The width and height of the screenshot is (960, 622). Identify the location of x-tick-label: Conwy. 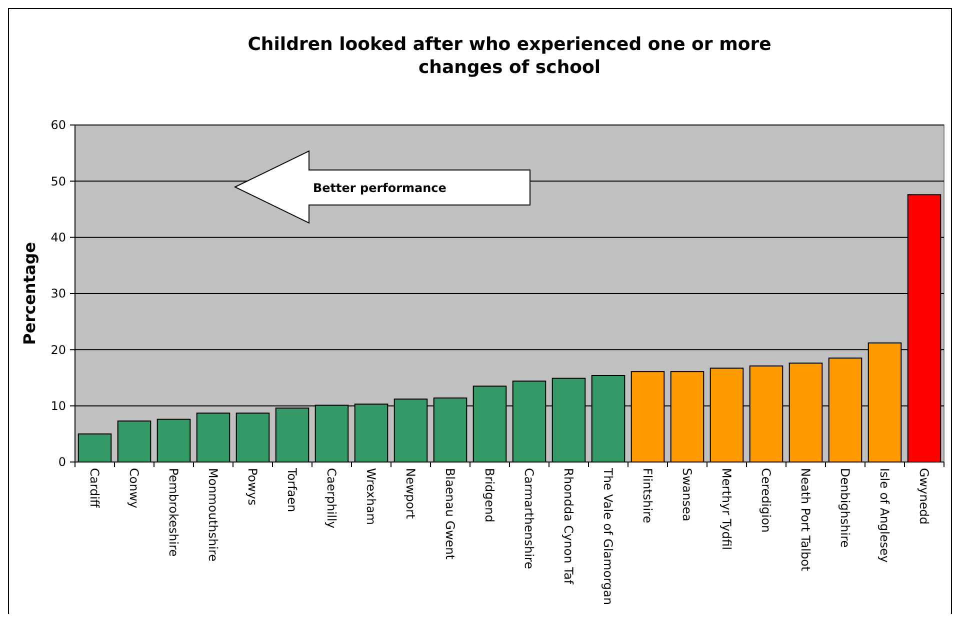
(134, 488).